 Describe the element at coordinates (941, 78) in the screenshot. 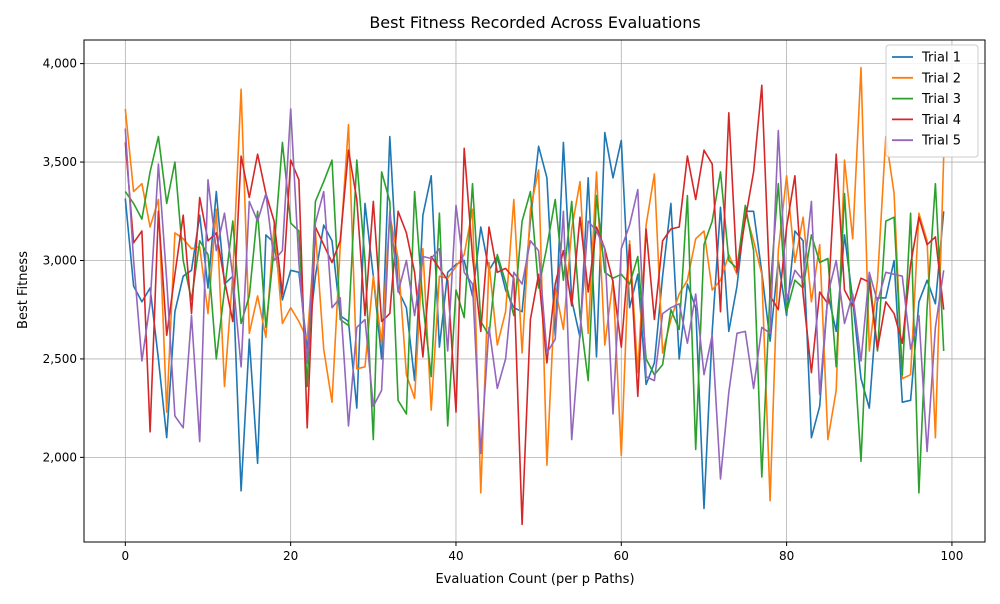

I see `legend-label: Trial 2` at that location.